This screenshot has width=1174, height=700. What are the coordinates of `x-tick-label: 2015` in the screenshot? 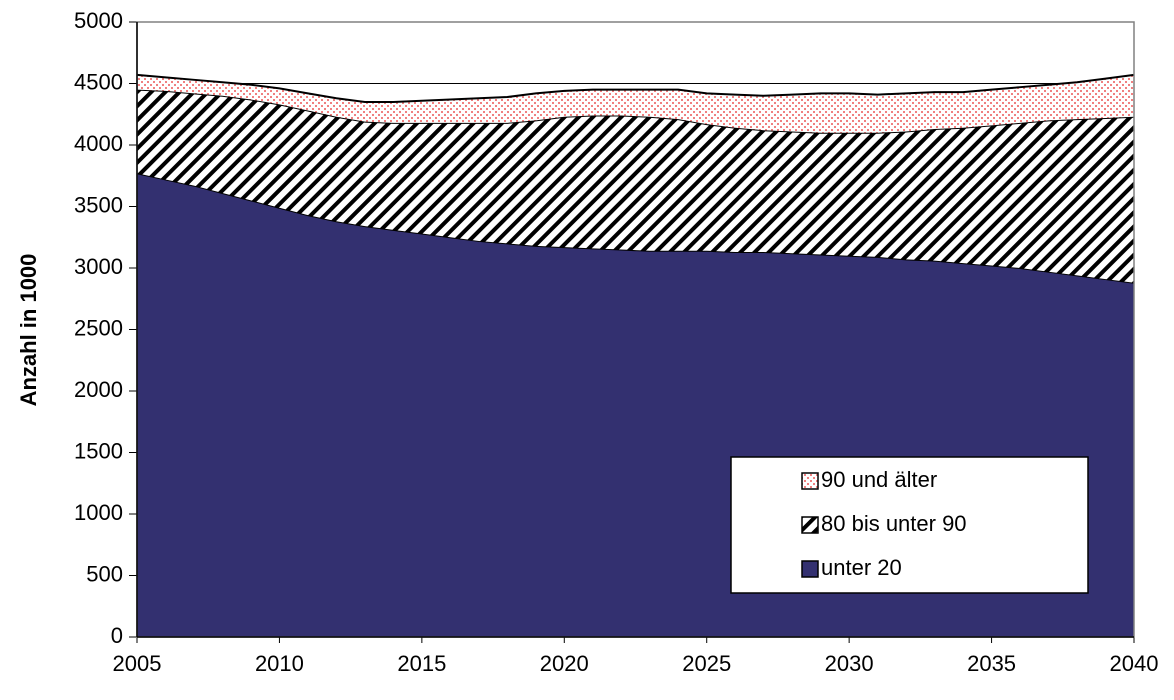 It's located at (421, 663).